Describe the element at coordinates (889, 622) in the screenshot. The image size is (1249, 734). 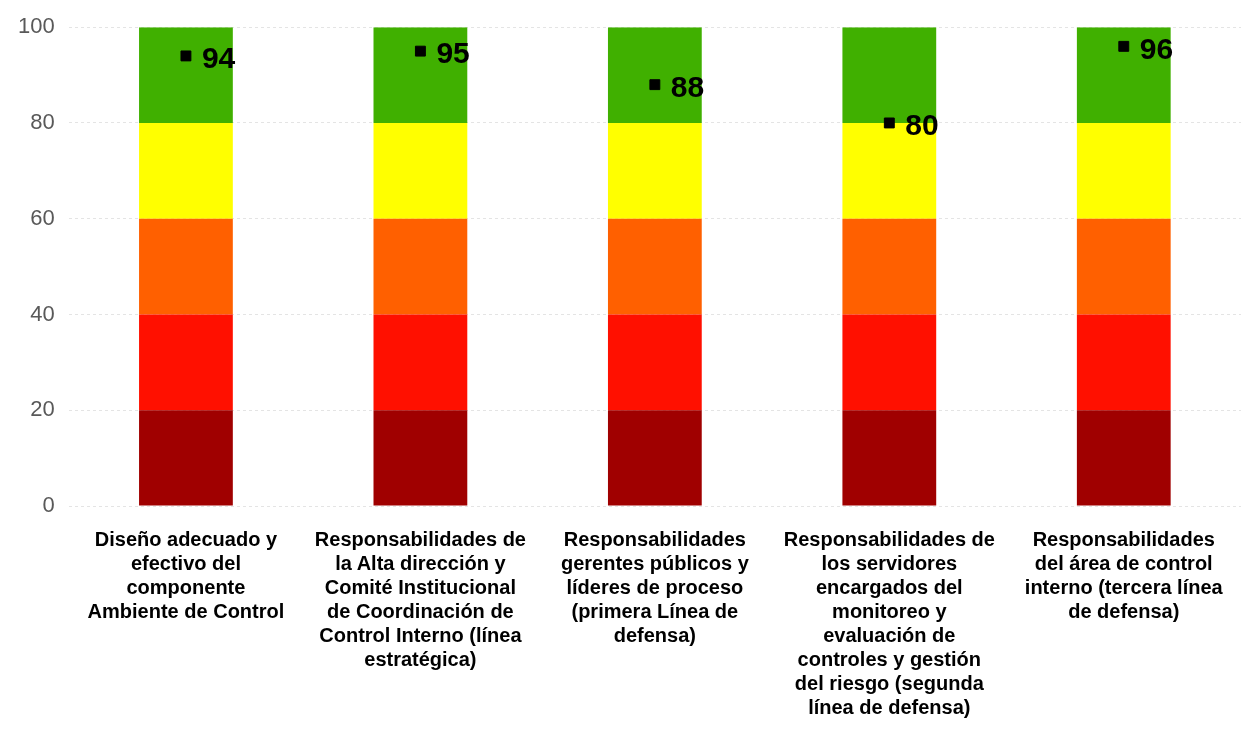
I see `x-tick-label: Responsabilidades de los servidores encargados del monitoreo y evaluación de controles y gestión del riesgo (segunda línea de defensa)` at that location.